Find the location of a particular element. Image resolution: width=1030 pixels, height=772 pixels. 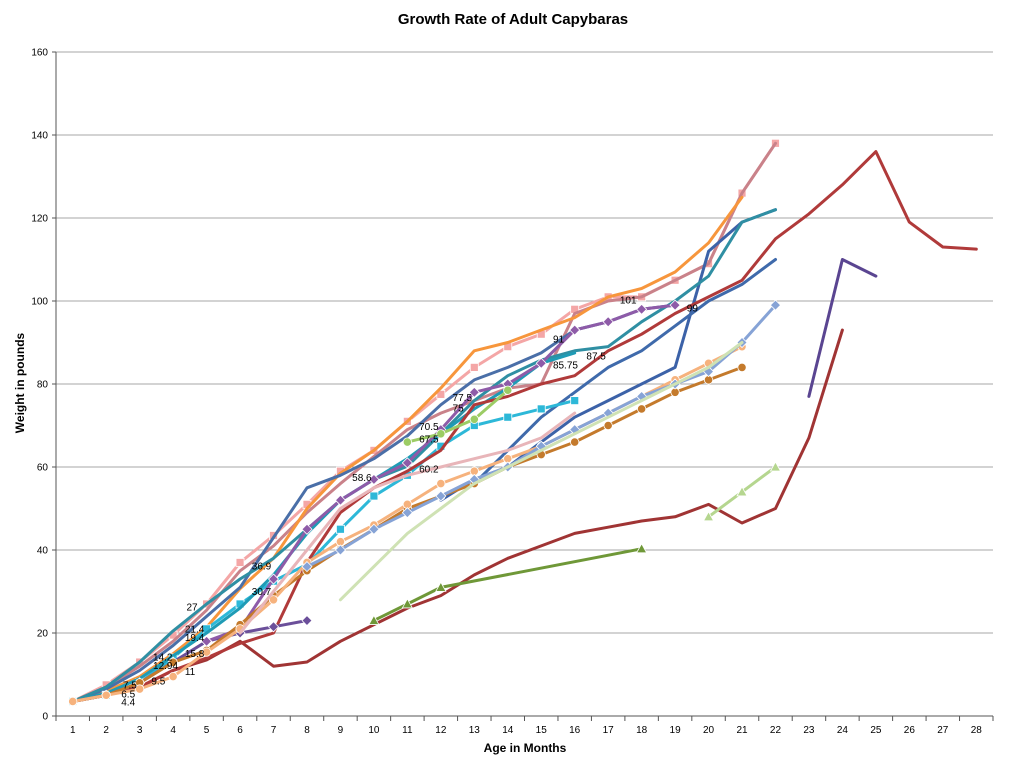

data-label: 11 is located at coordinates (190, 672).